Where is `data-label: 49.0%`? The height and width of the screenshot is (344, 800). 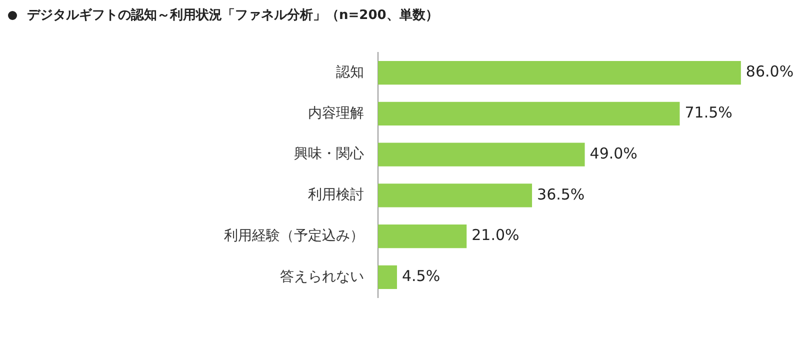
data-label: 49.0% is located at coordinates (614, 153).